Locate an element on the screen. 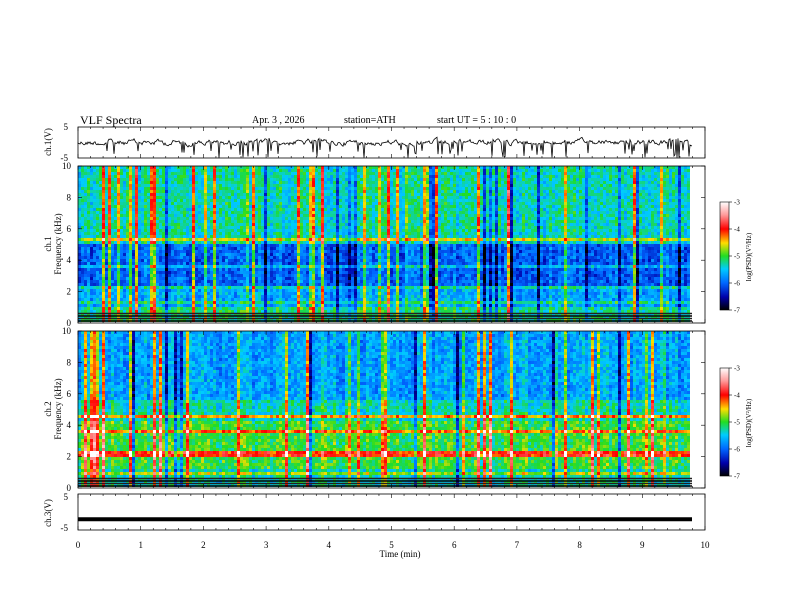 This screenshot has height=612, width=792. ch1-ylabel: ch.1(V) is located at coordinates (48, 142).